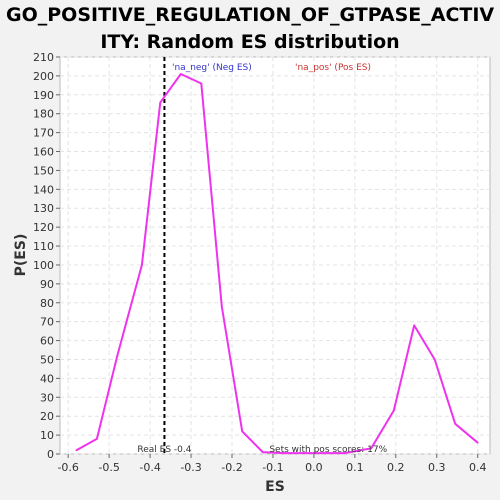 Image resolution: width=500 pixels, height=500 pixels. Describe the element at coordinates (43, 76) in the screenshot. I see `y-tick-label: 200` at that location.